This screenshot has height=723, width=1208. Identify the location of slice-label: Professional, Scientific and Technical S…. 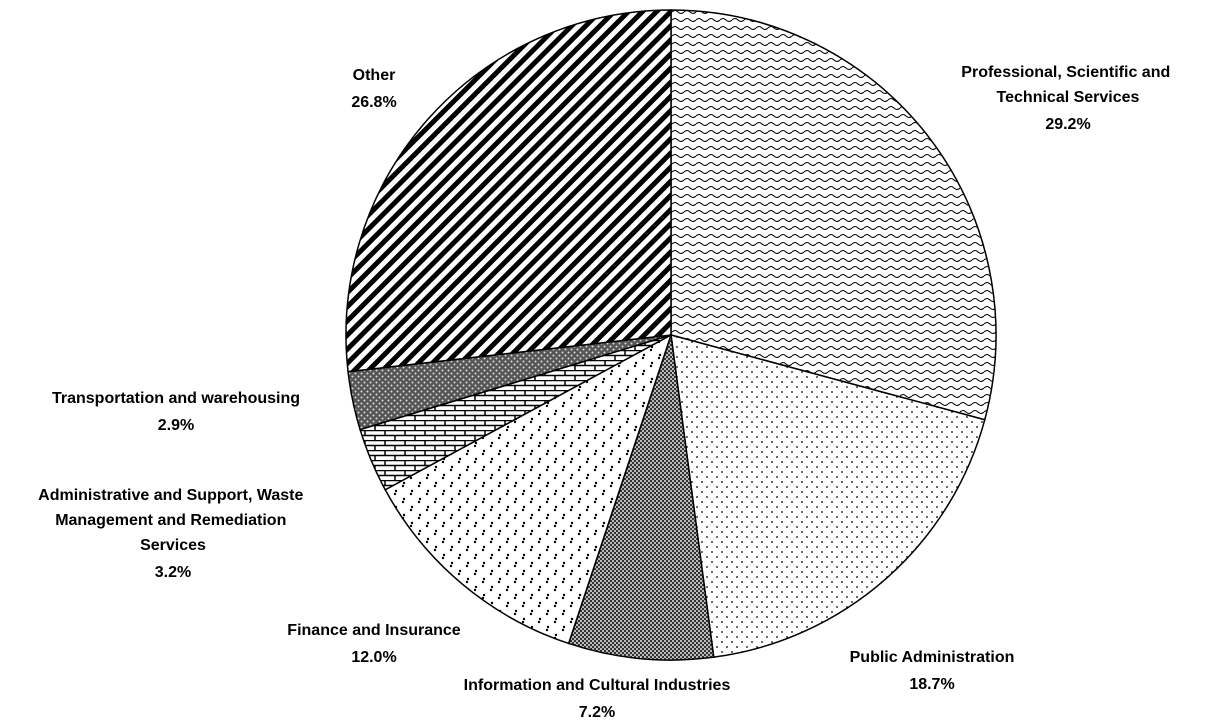
(1067, 85).